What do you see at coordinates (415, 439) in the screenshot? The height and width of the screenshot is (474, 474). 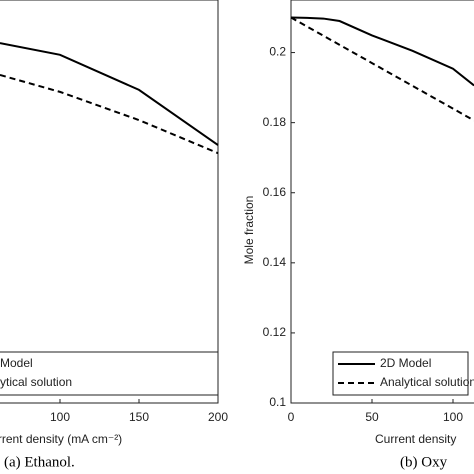 I see `x-axis-label: Current density` at bounding box center [415, 439].